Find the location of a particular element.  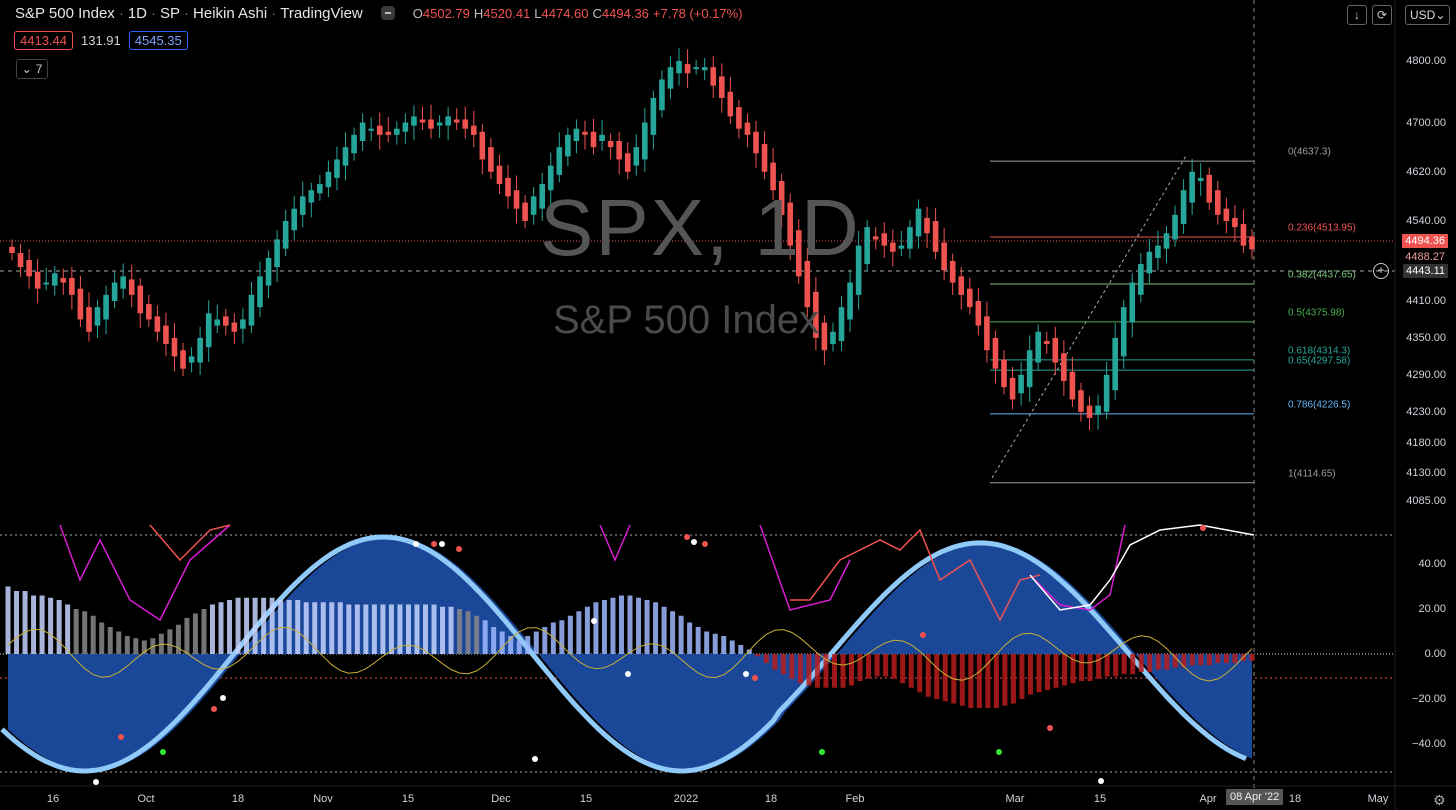

download-icon: ↓ is located at coordinates (1357, 15).